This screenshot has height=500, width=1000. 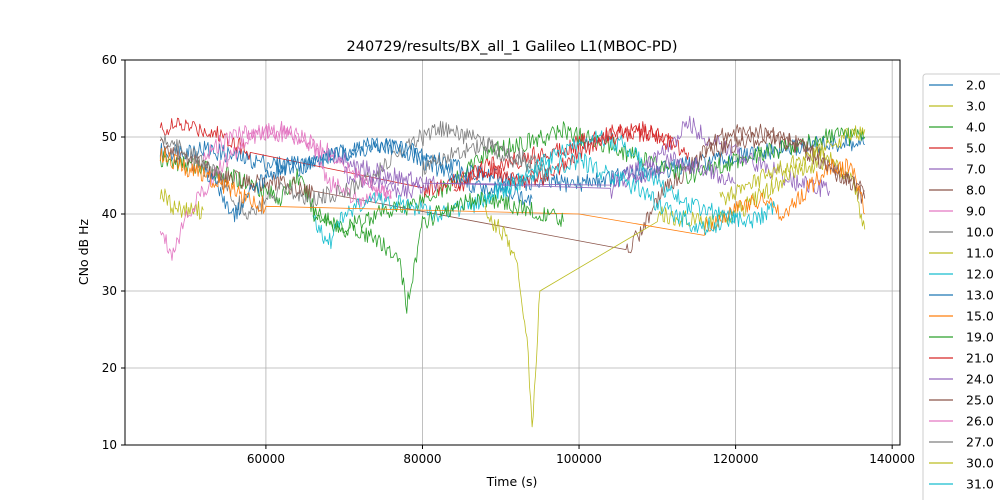 I want to click on legend-label: 5.0, so click(x=976, y=148).